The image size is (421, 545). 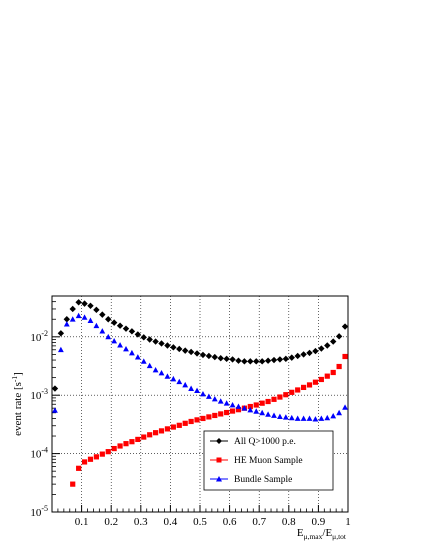 I want to click on y-tick-label-exp: -5, so click(x=44, y=508).